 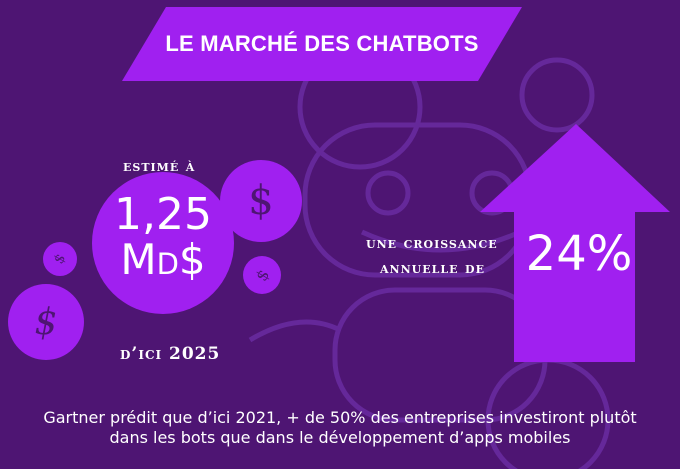 I want to click on market-value: 1,25 Md$, so click(x=163, y=237).